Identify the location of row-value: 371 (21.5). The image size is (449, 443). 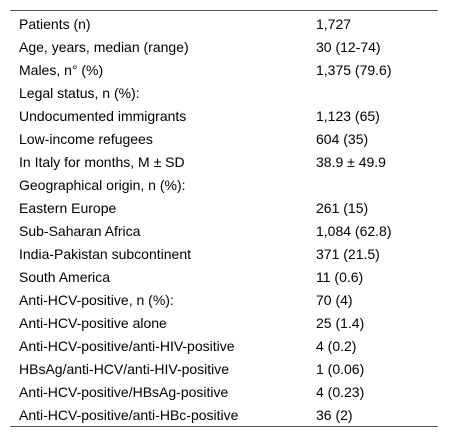
(348, 253).